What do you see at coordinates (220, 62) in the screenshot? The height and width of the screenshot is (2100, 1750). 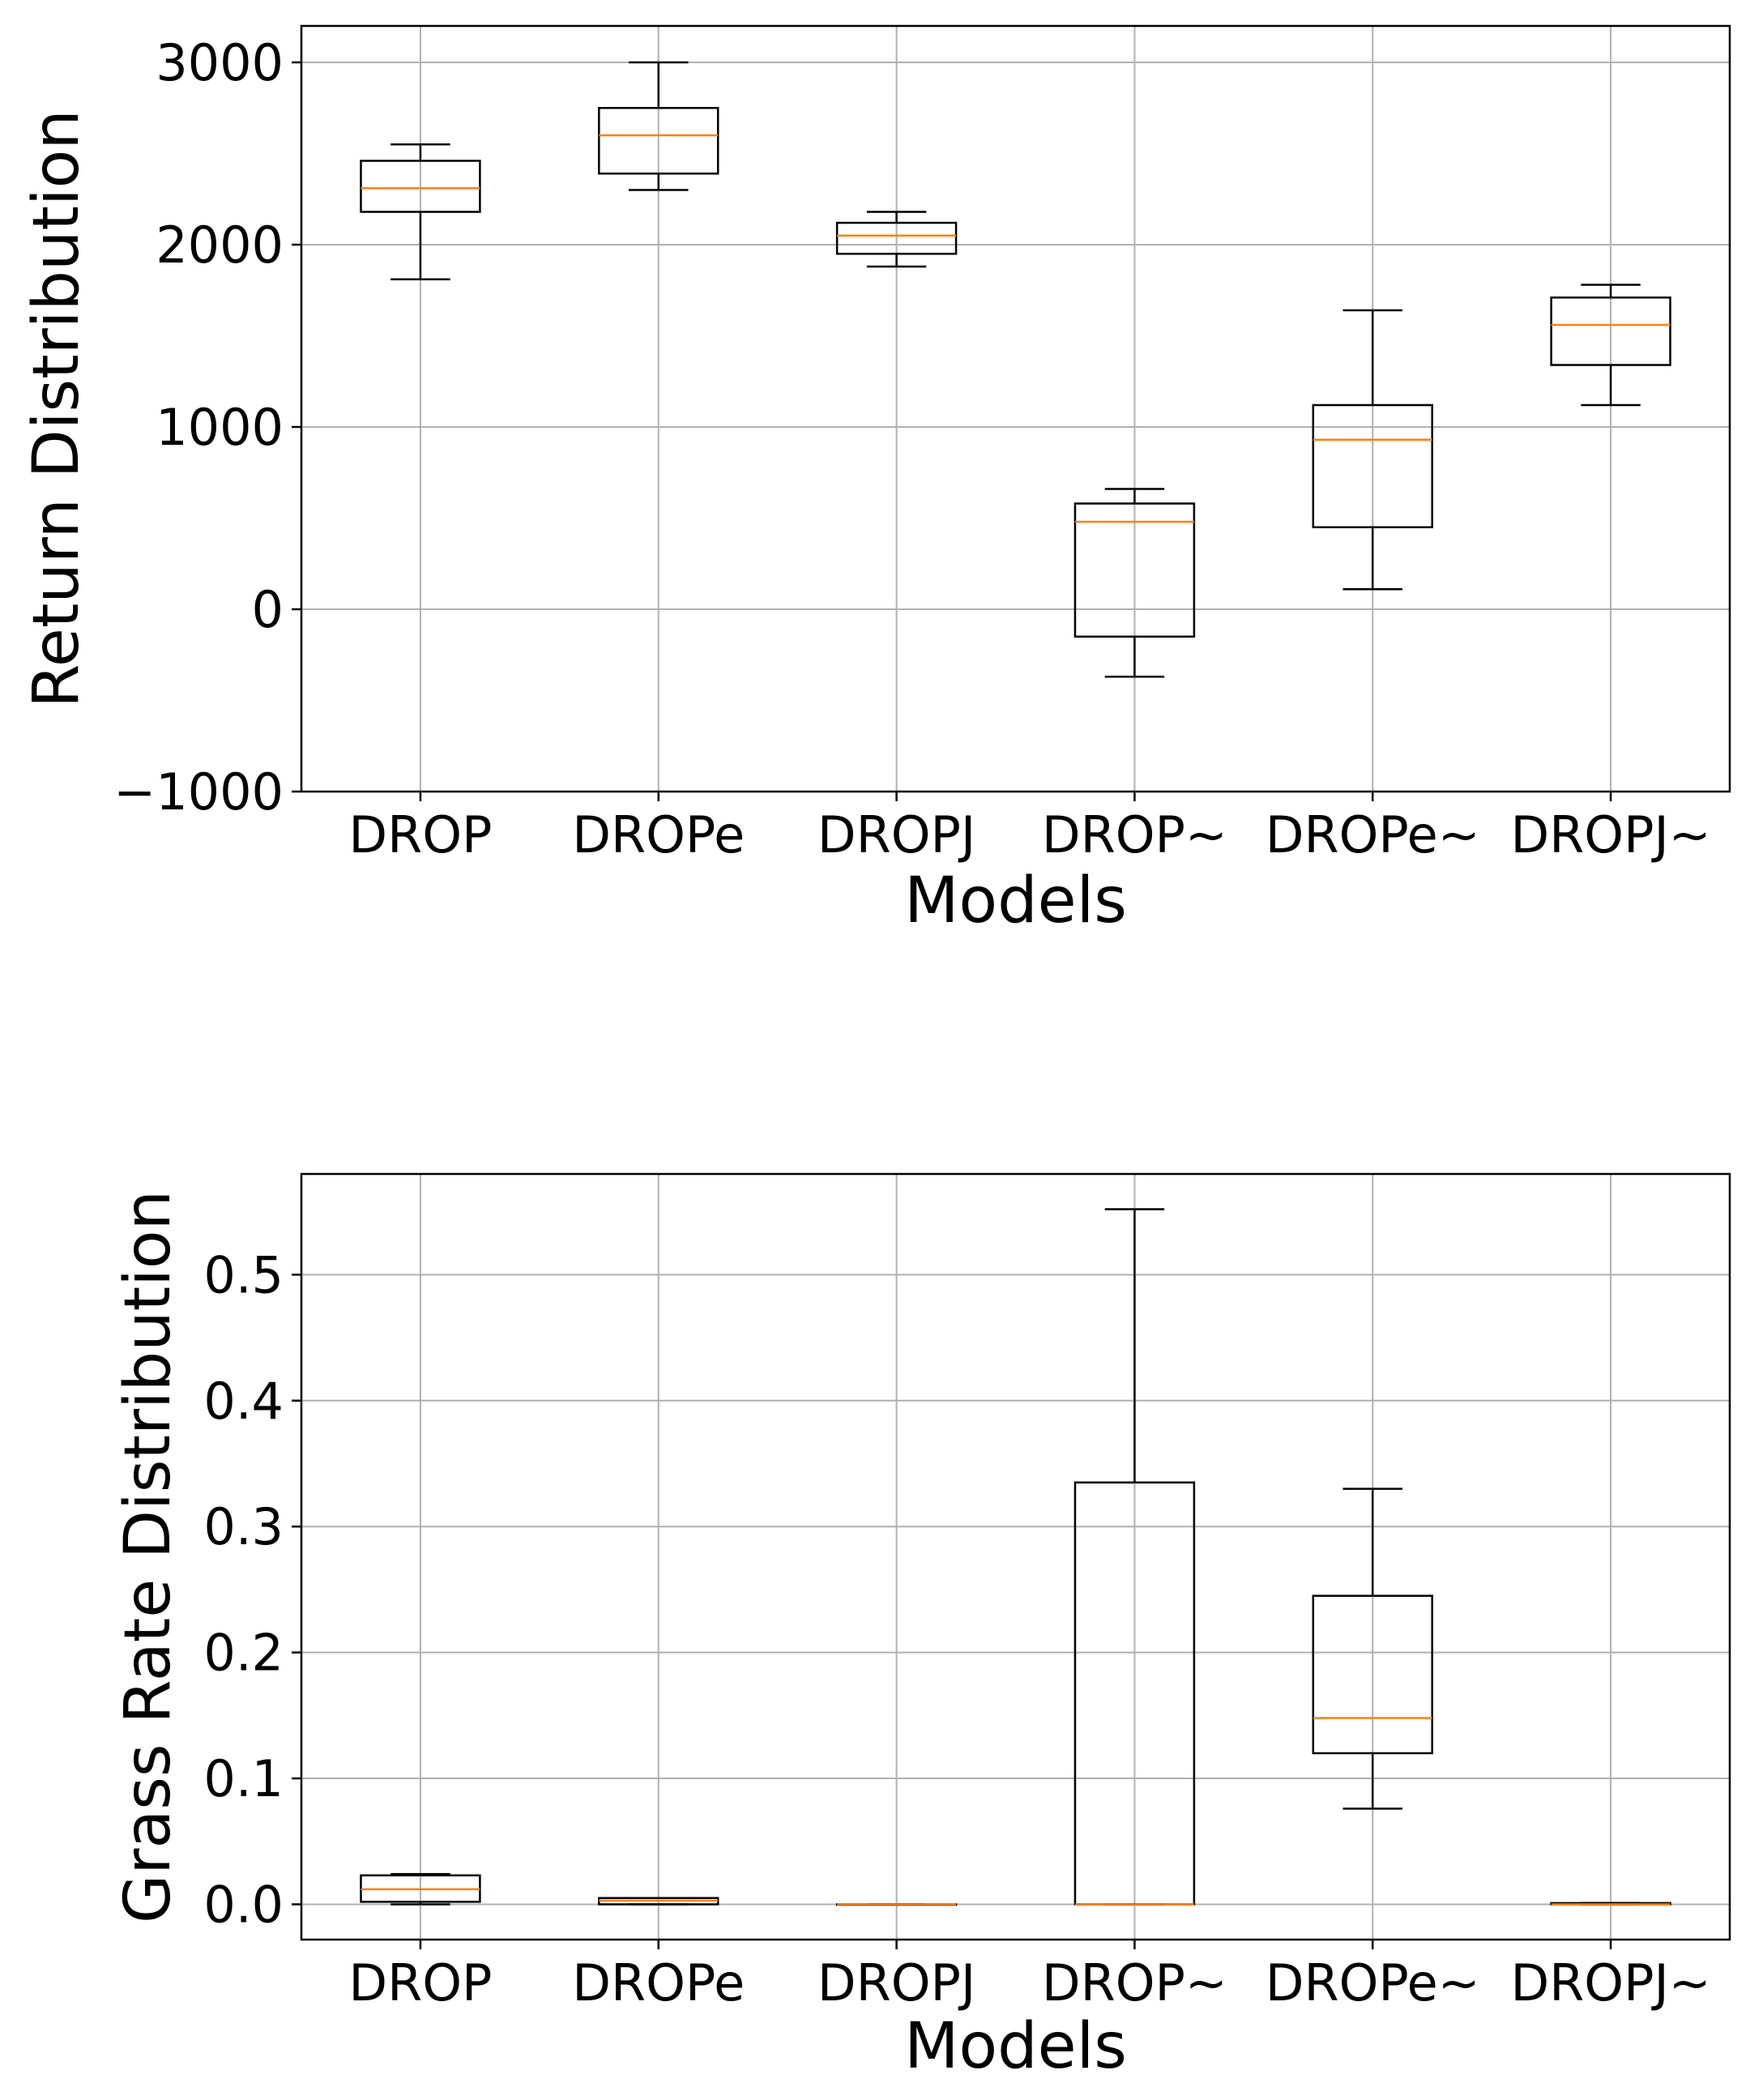 I see `y-tick-label: 3000` at bounding box center [220, 62].